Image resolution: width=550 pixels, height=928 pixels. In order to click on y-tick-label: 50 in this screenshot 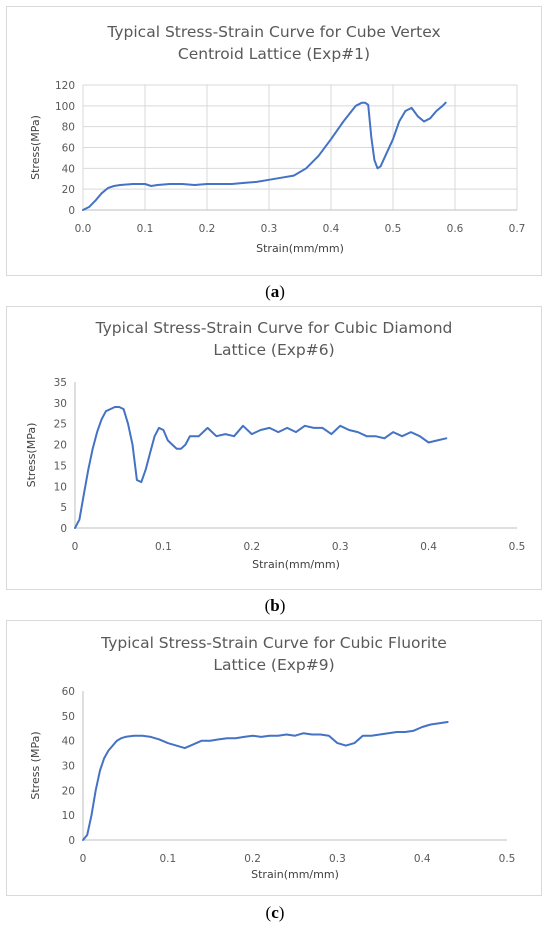, I will do `click(68, 717)`.